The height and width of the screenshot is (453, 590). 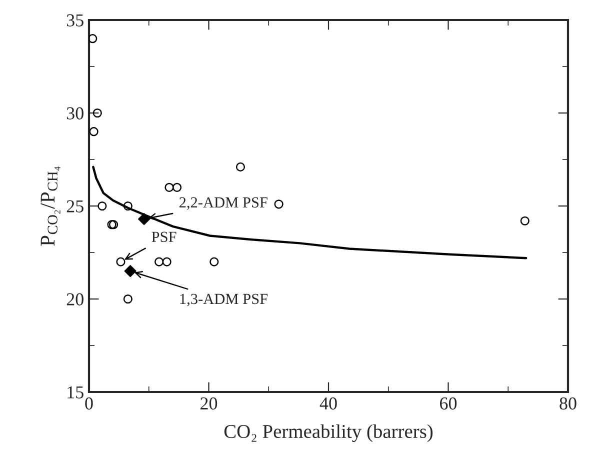 I want to click on y-tick-label: 15, so click(x=76, y=392).